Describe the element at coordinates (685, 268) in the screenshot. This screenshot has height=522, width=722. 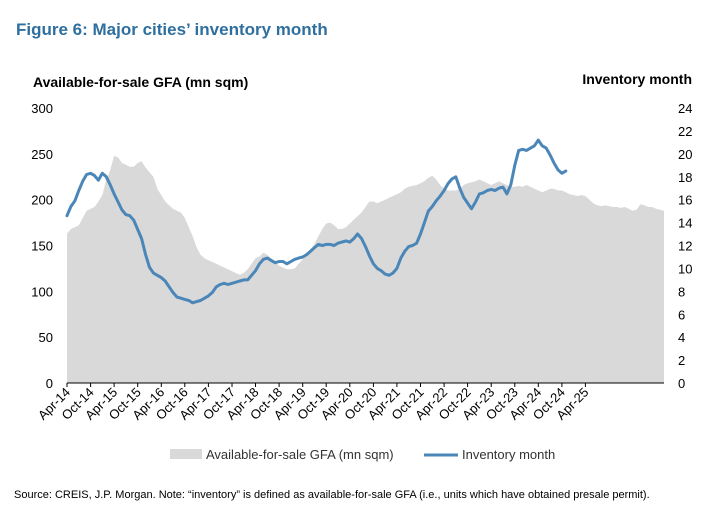
I see `right-tick-label: 10` at that location.